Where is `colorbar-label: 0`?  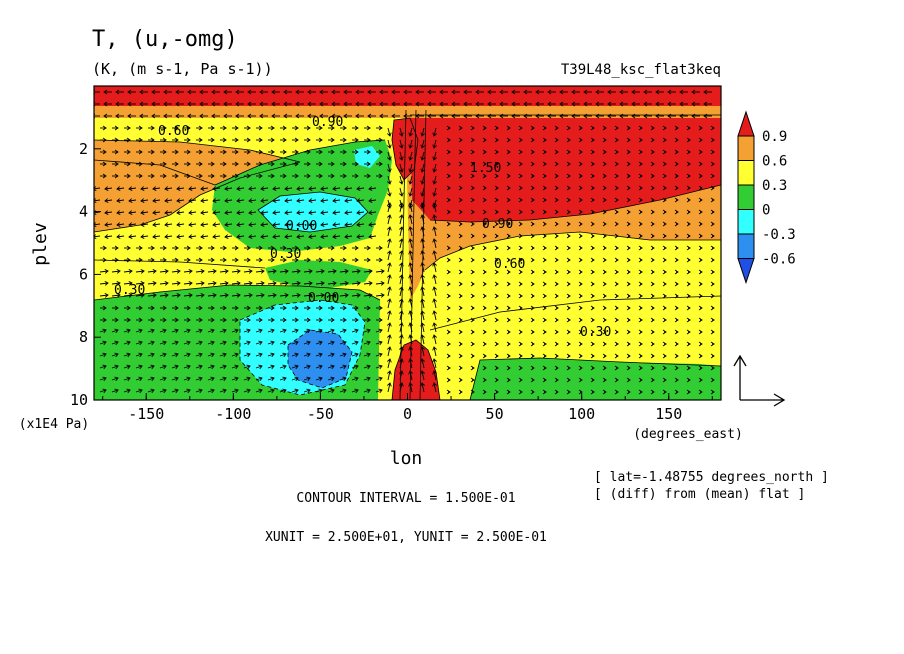 colorbar-label: 0 is located at coordinates (766, 211).